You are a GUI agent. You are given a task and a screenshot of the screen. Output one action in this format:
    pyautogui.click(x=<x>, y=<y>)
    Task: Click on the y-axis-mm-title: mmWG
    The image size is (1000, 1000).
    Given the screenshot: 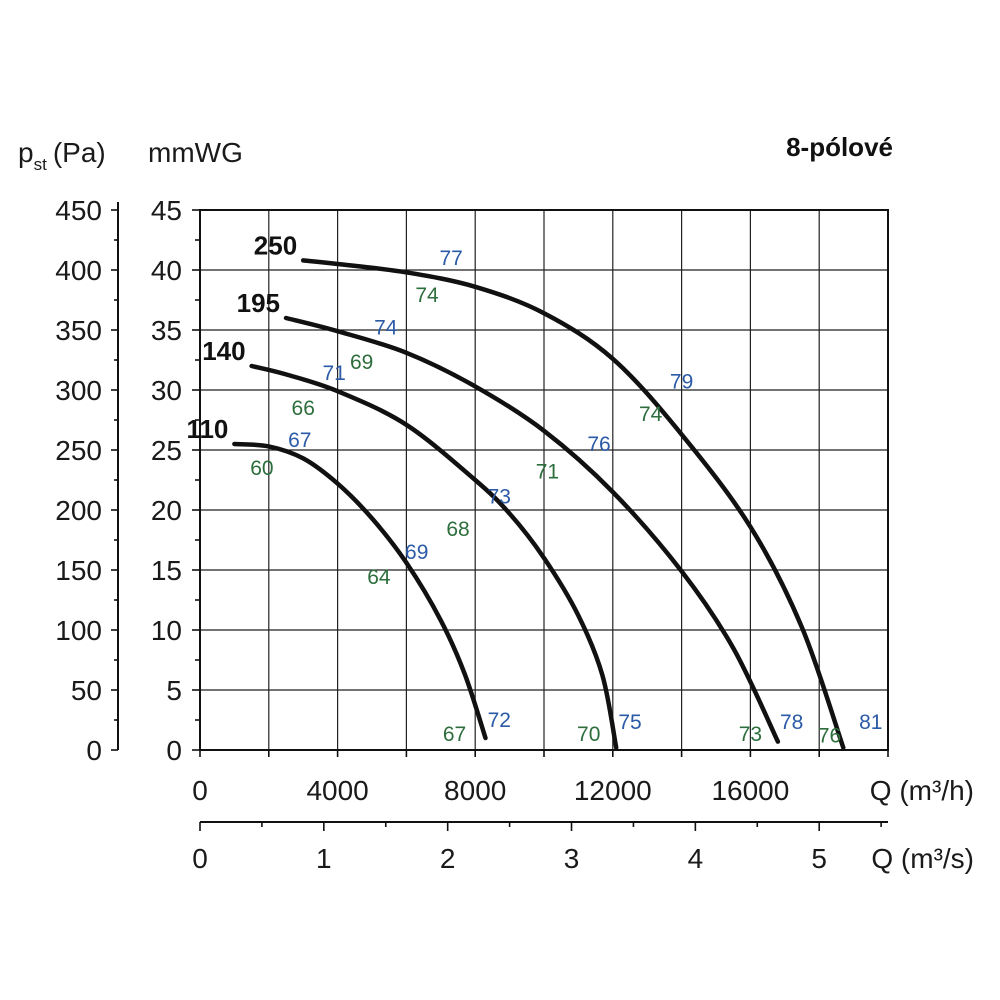 What is the action you would take?
    pyautogui.click(x=195, y=152)
    